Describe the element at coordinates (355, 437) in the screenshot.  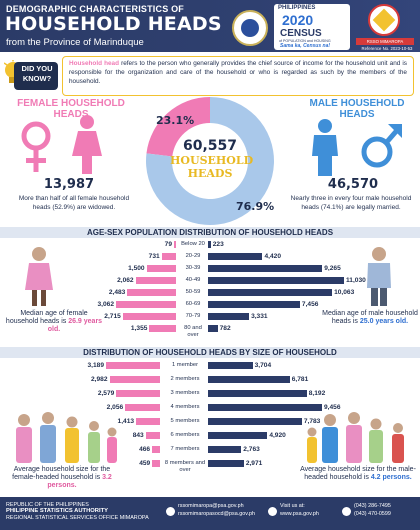
I see `male-family-figures` at that location.